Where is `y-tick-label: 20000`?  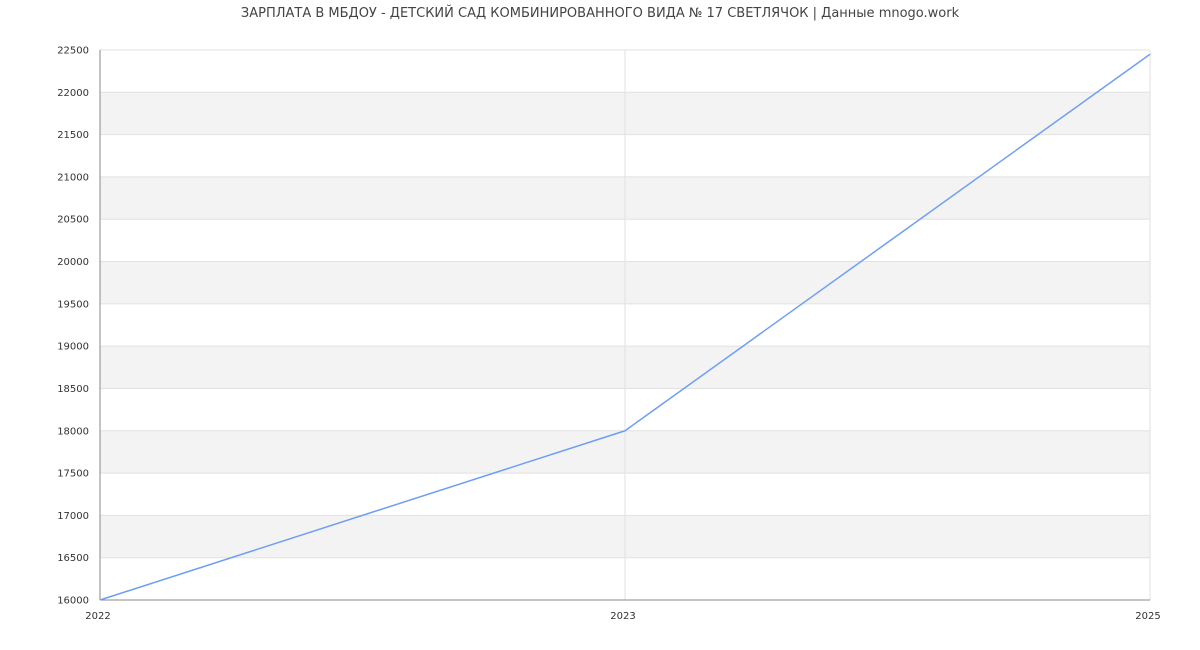 y-tick-label: 20000 is located at coordinates (73, 262).